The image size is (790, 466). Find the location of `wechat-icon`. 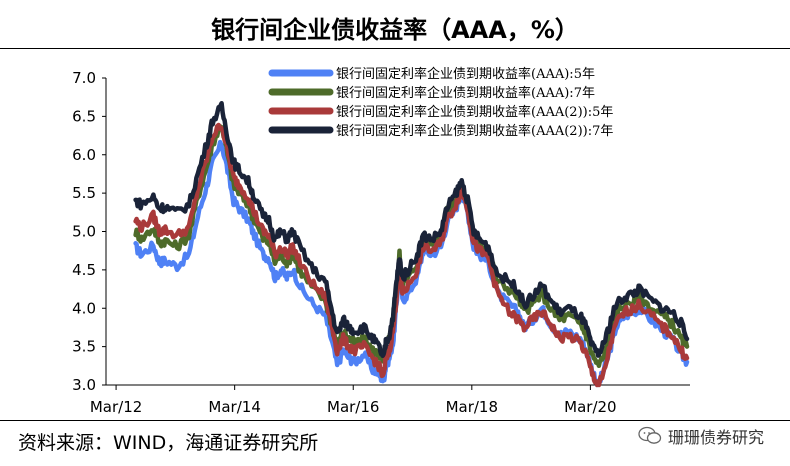

wechat-icon is located at coordinates (650, 435).